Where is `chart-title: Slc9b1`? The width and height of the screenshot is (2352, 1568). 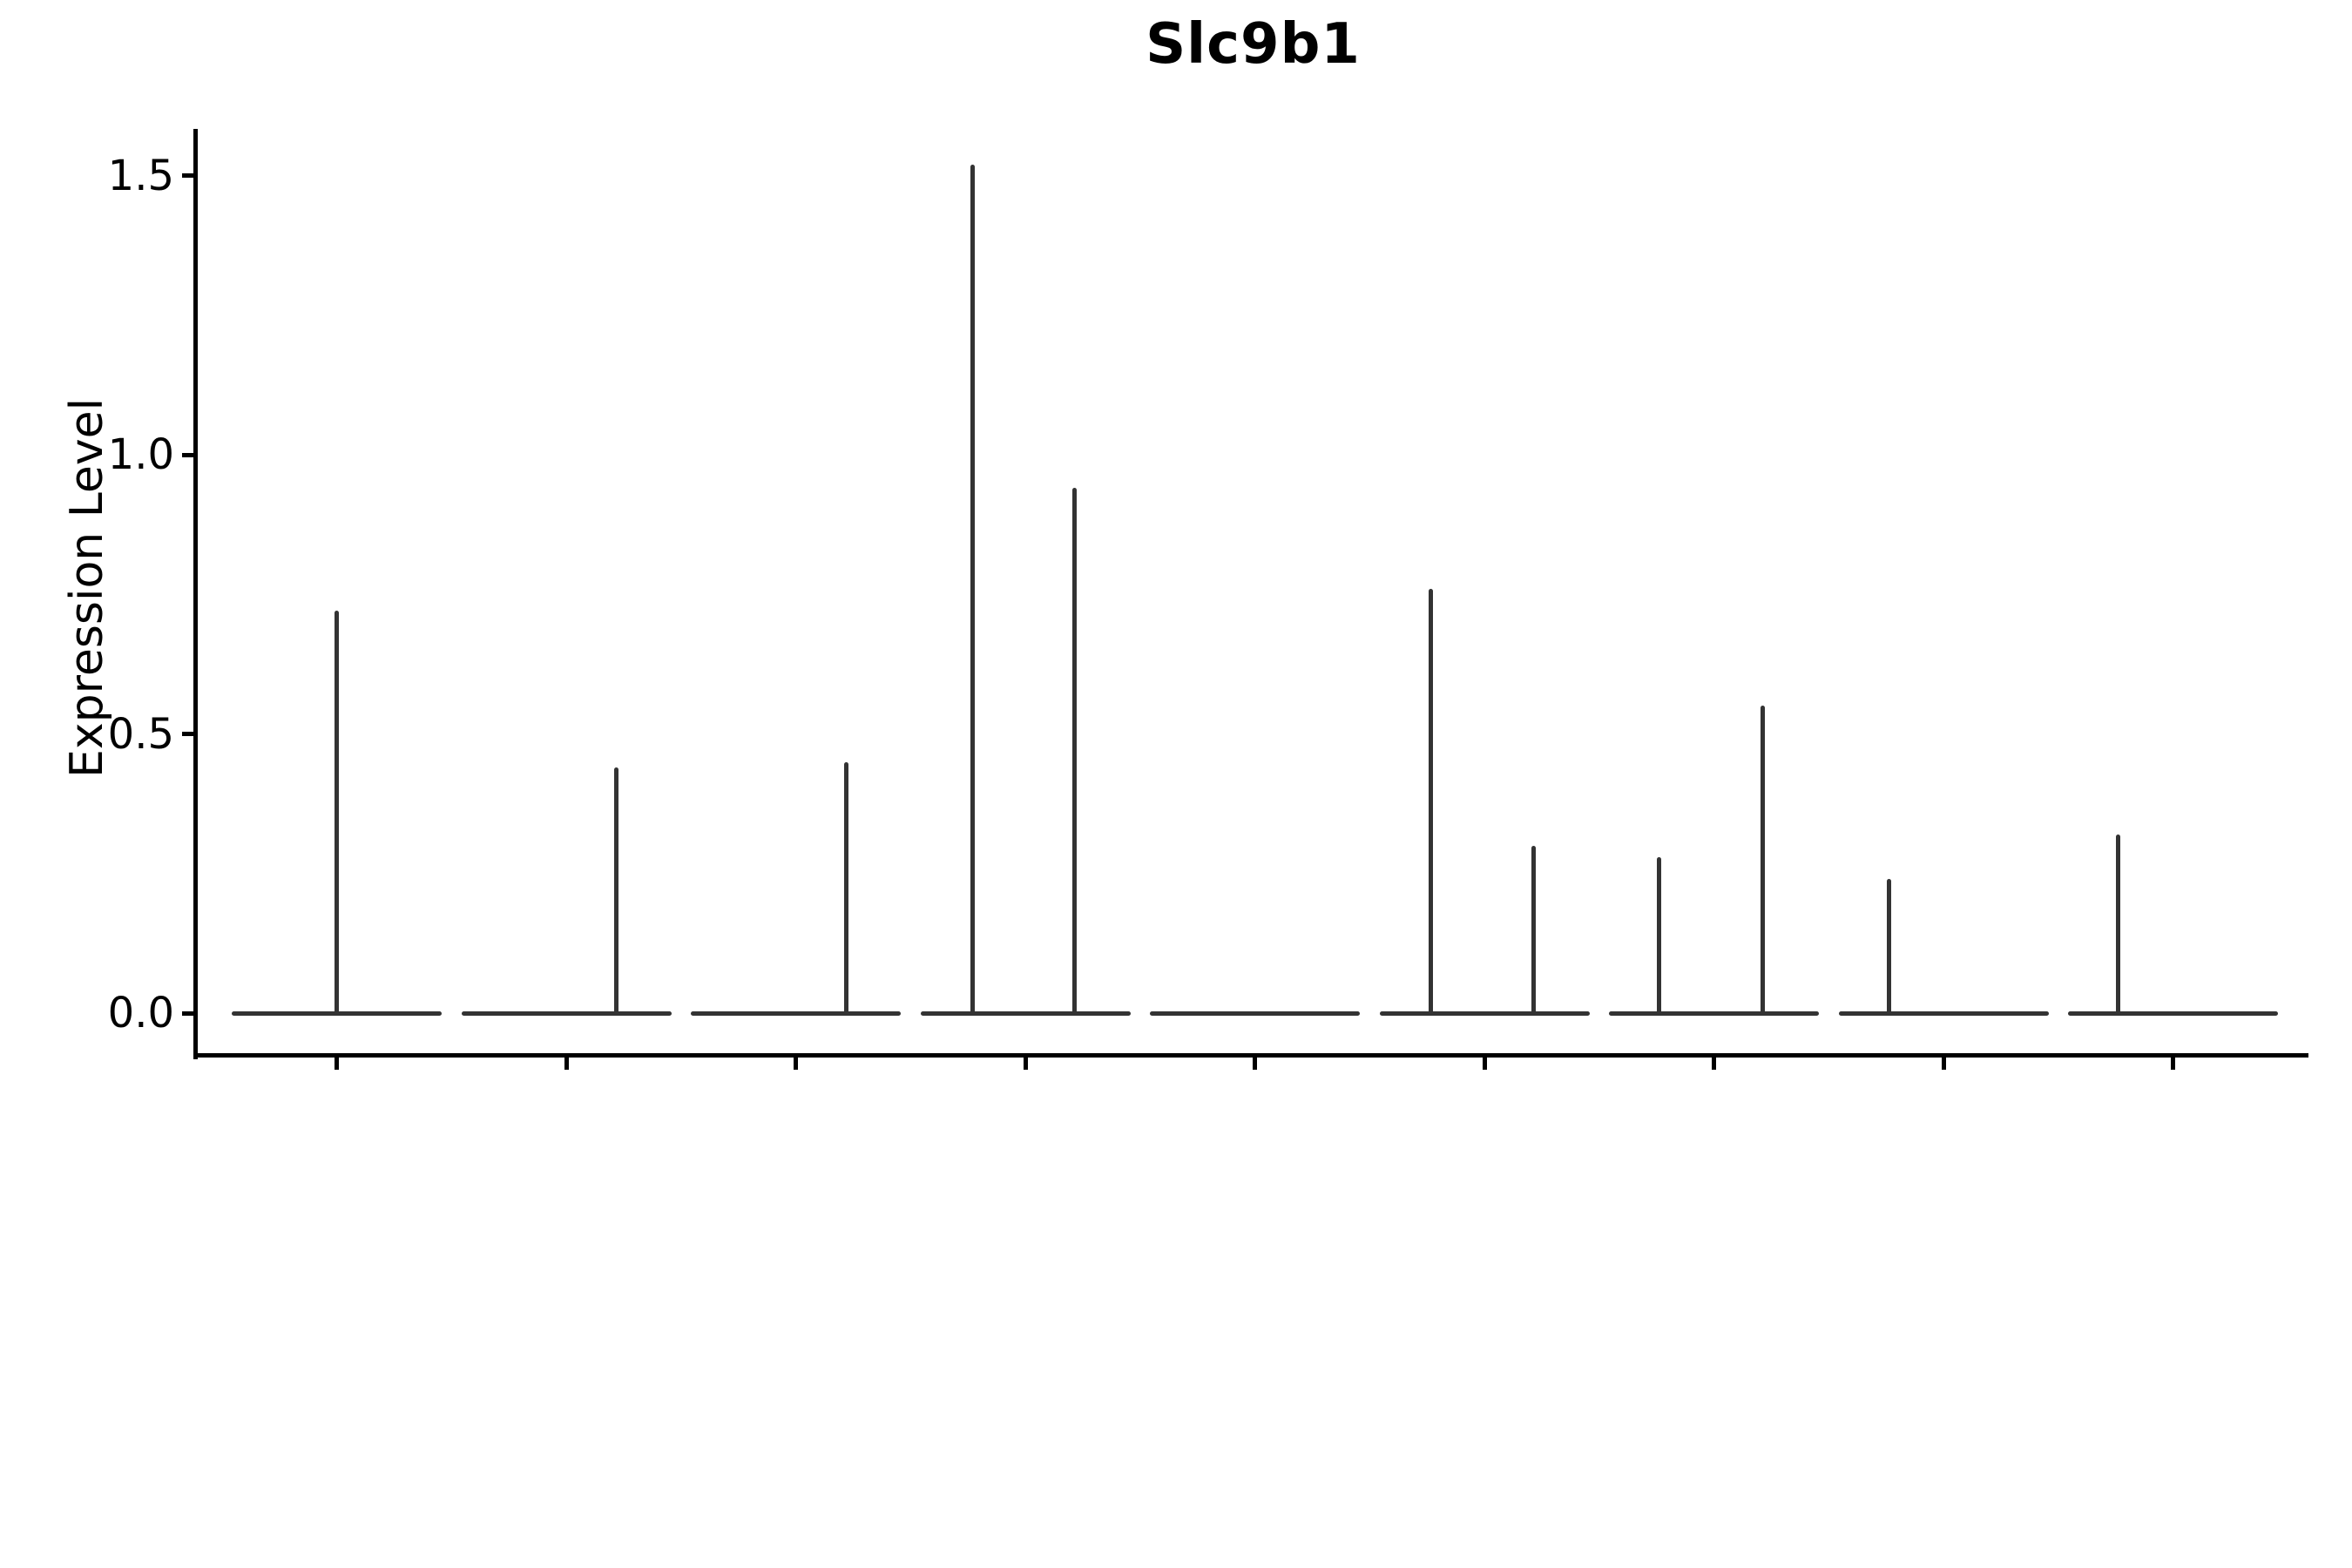
chart-title: Slc9b1 is located at coordinates (1253, 44).